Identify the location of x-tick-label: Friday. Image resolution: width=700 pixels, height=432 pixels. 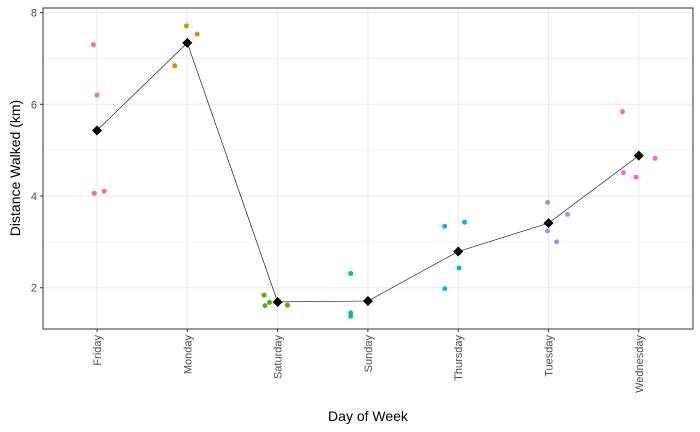
(98, 350).